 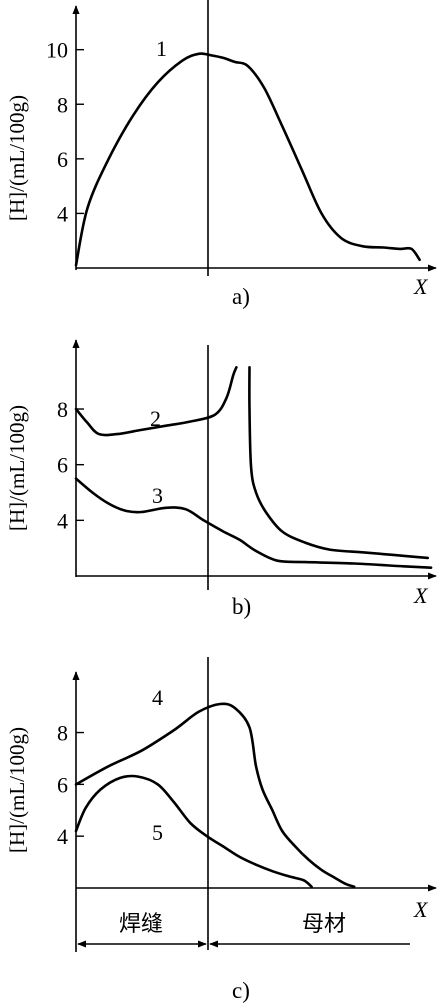 I want to click on panel-b-ticks: 4 6 8, so click(x=70, y=465).